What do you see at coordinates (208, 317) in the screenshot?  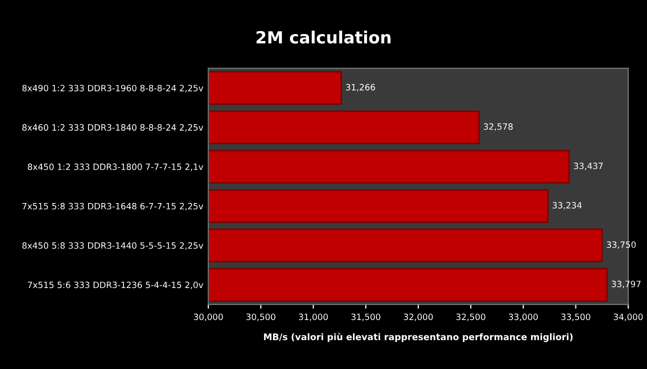 I see `x-tick-label: 30,000` at bounding box center [208, 317].